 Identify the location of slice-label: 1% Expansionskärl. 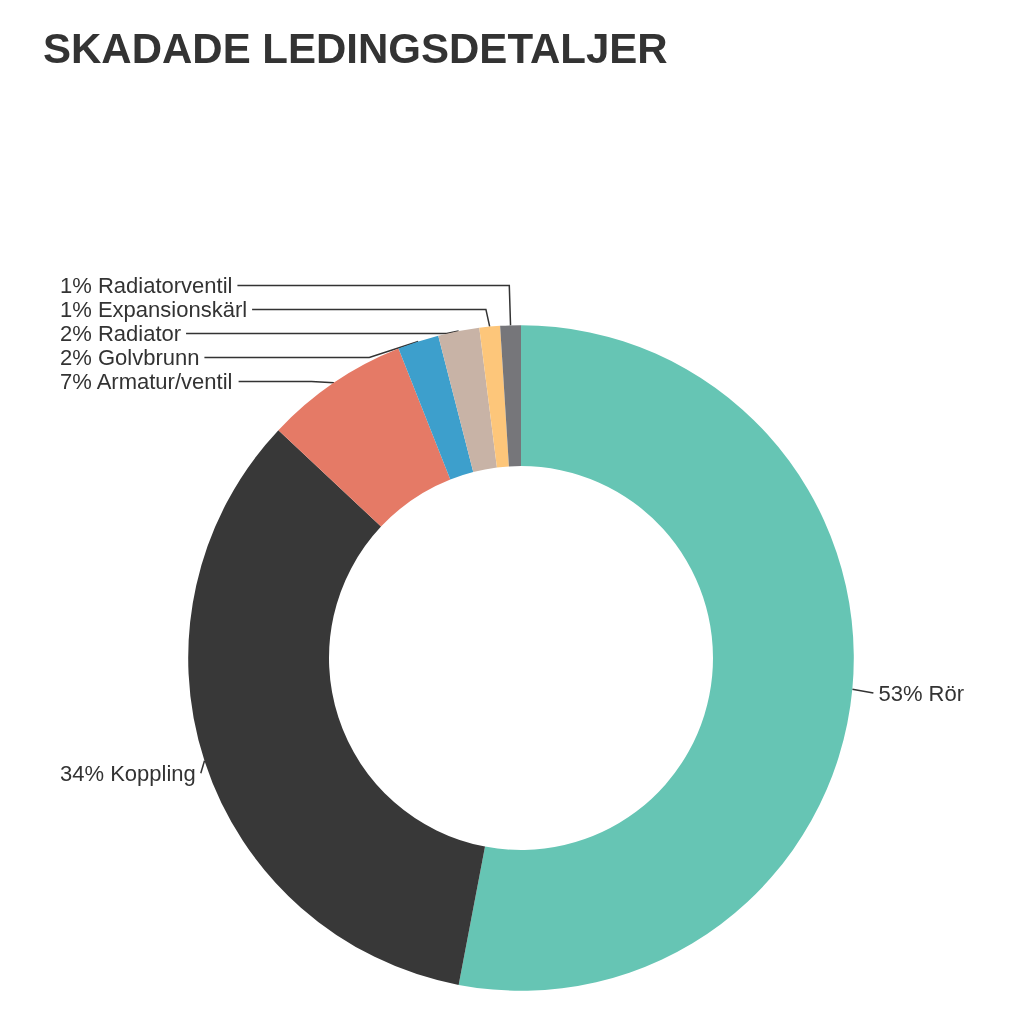
(154, 309).